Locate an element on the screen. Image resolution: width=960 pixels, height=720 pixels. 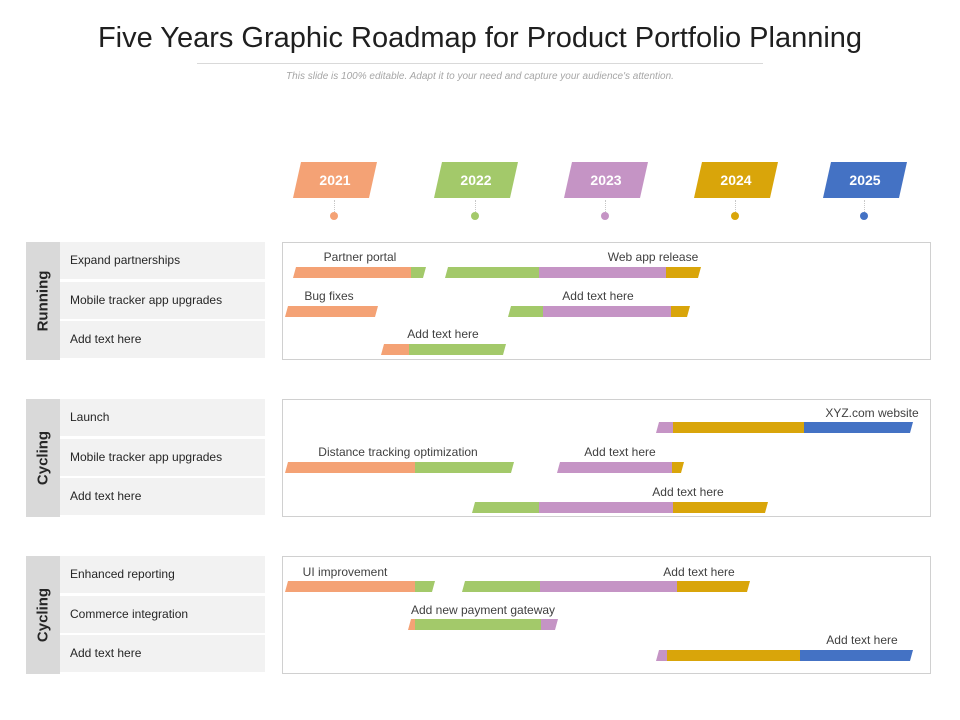
year-marker-2021: 2021 is located at coordinates (335, 191).